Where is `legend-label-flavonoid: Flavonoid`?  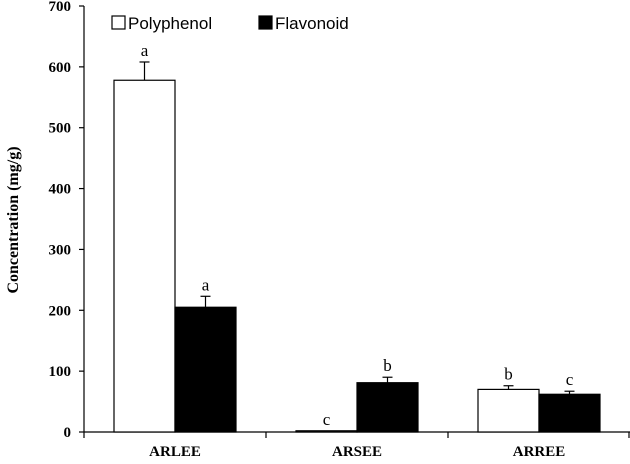
legend-label-flavonoid: Flavonoid is located at coordinates (312, 23).